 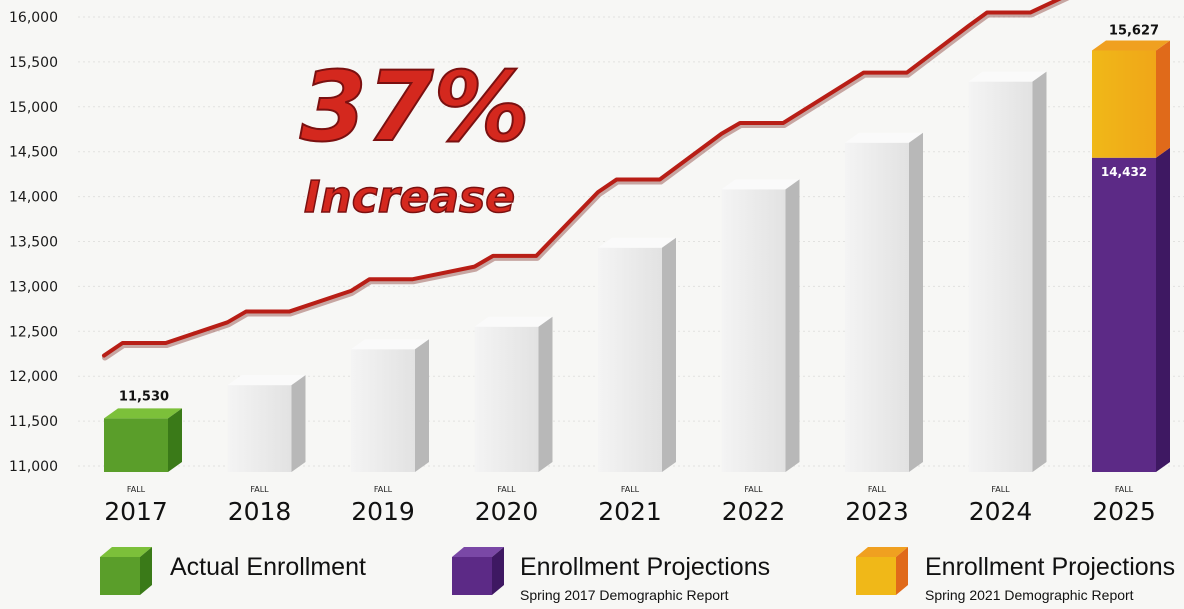 What do you see at coordinates (1050, 567) in the screenshot?
I see `legend-title-projection-2021: Enrollment Projections` at bounding box center [1050, 567].